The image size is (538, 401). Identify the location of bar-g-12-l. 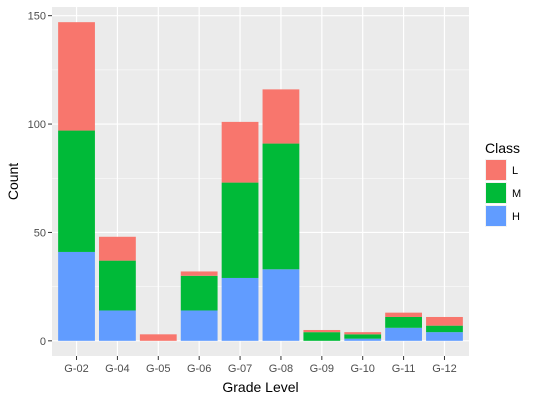
(444, 321).